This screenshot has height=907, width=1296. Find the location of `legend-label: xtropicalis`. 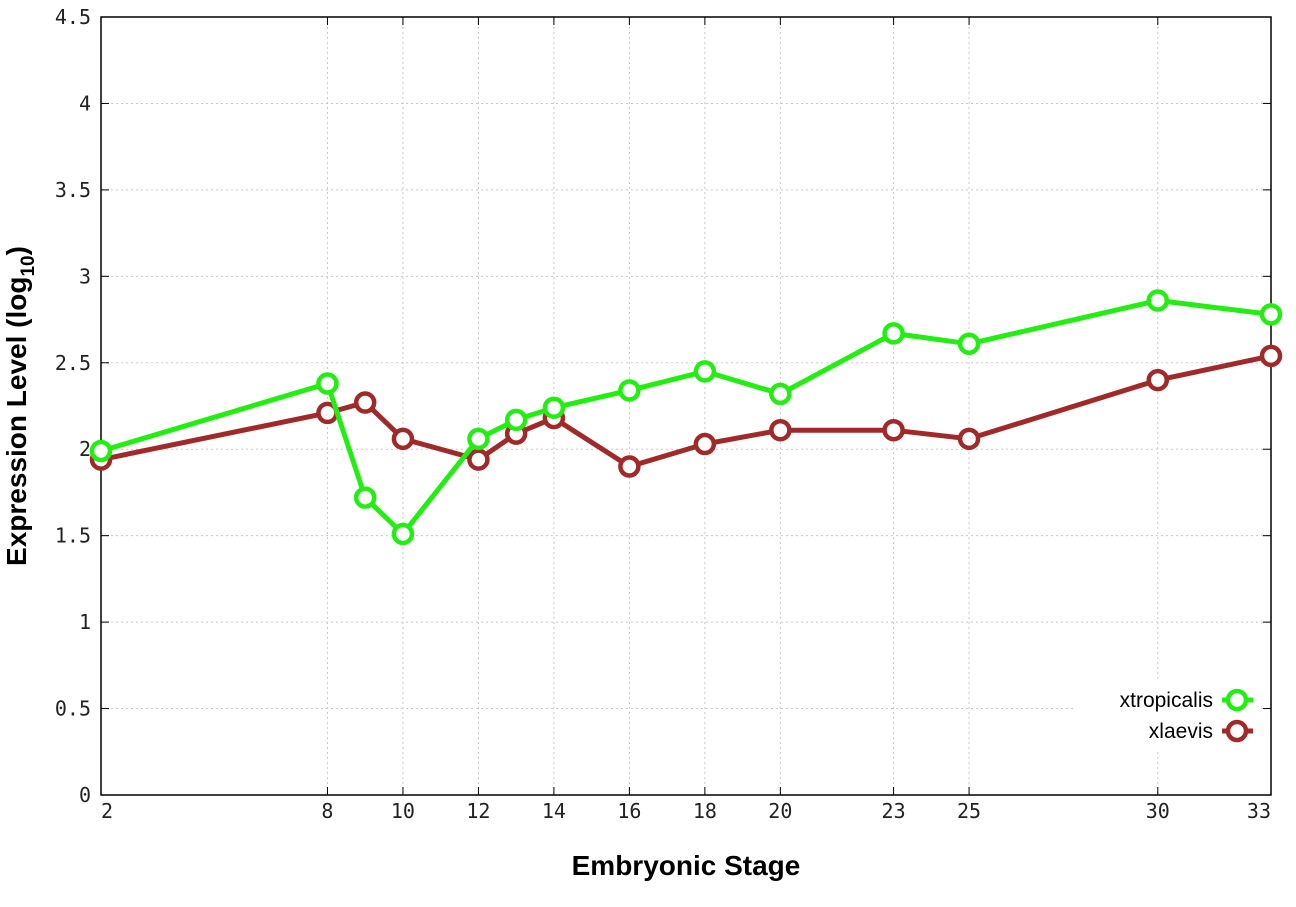

legend-label: xtropicalis is located at coordinates (1166, 700).